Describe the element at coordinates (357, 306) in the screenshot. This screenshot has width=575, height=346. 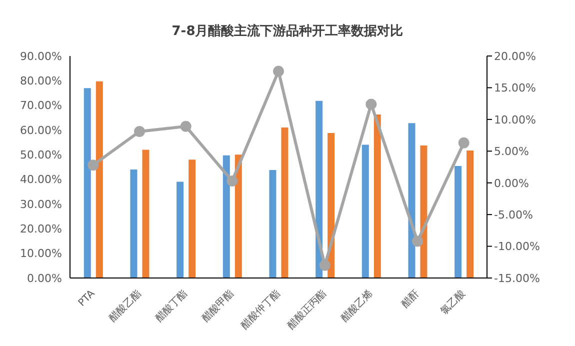
I see `x-tick-label: 醋酸乙烯` at that location.